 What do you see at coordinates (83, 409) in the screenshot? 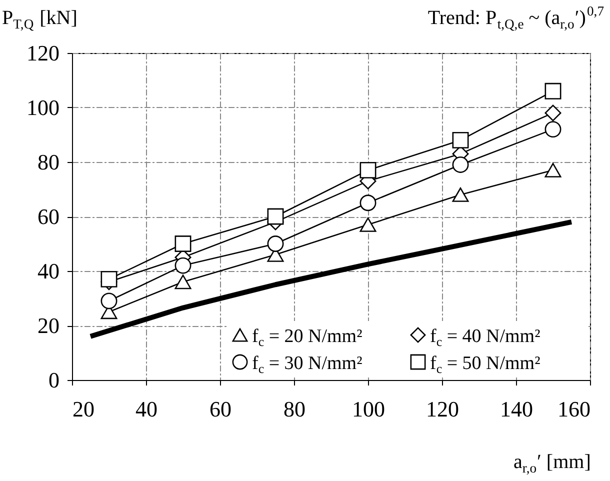
I see `x-tick-label: 20` at bounding box center [83, 409].